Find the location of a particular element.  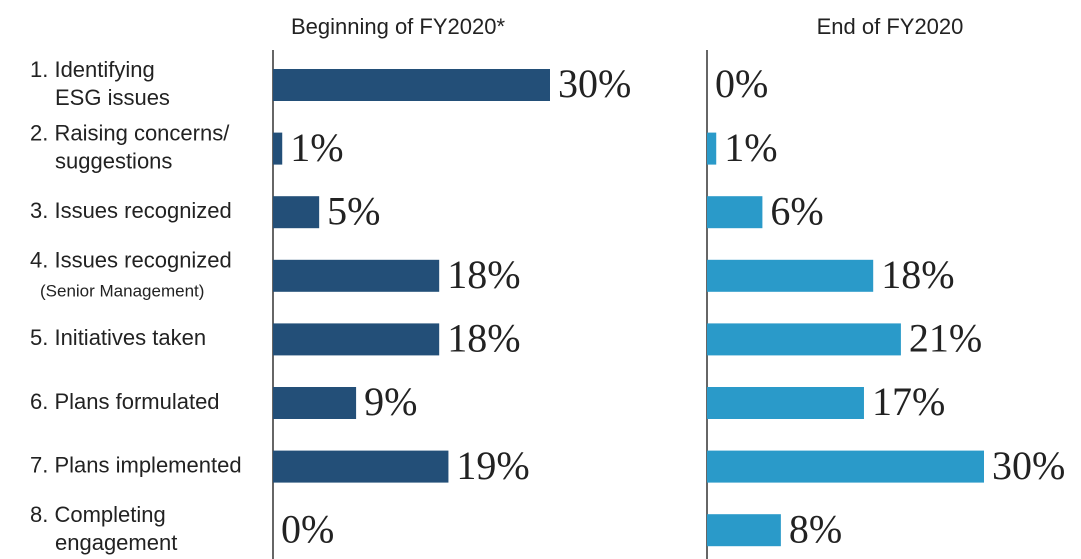

category-label: 3. Issues recognized is located at coordinates (131, 210).